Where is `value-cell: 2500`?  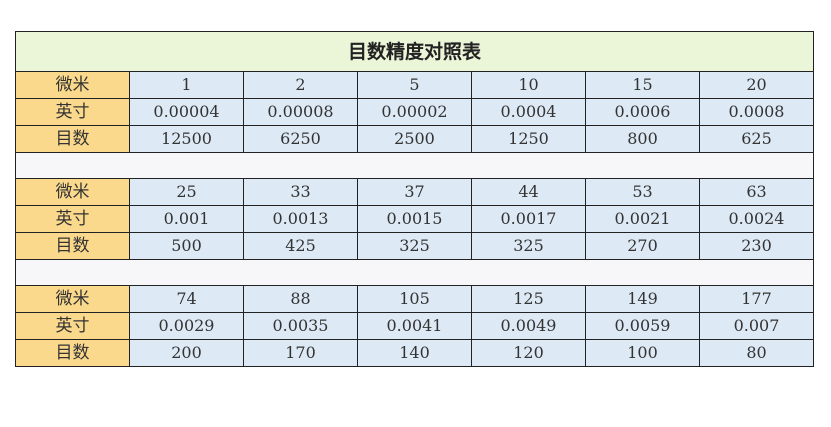 value-cell: 2500 is located at coordinates (414, 139).